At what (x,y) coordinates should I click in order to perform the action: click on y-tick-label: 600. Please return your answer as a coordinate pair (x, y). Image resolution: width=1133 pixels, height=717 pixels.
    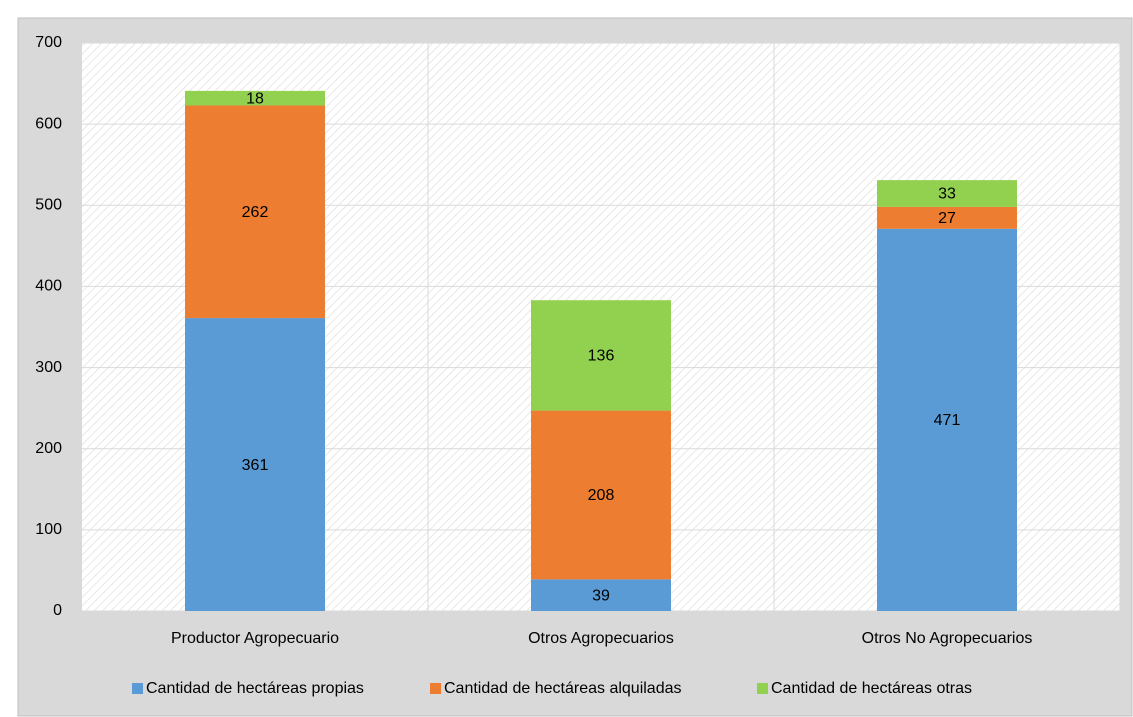
    Looking at the image, I should click on (48, 123).